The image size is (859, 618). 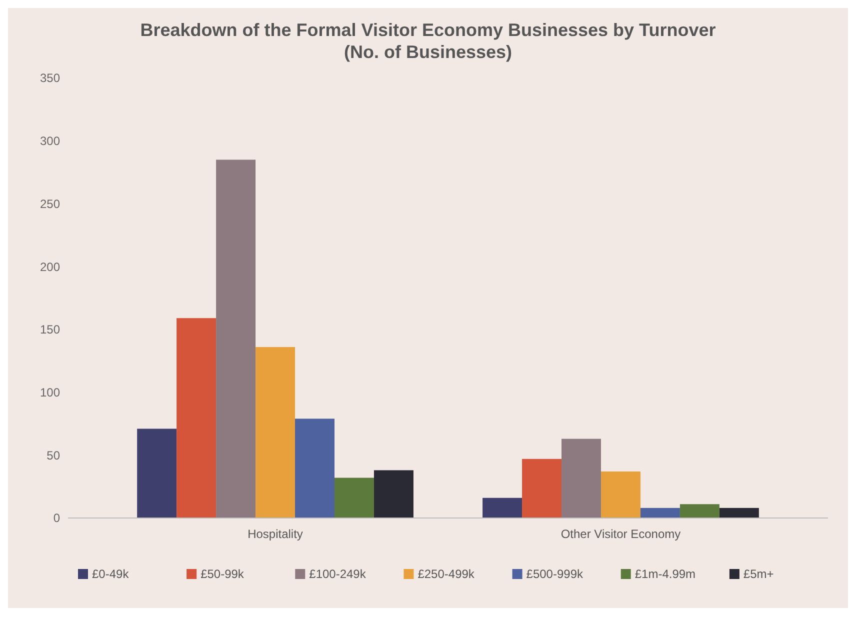 I want to click on y-tick-label: 50, so click(x=53, y=455).